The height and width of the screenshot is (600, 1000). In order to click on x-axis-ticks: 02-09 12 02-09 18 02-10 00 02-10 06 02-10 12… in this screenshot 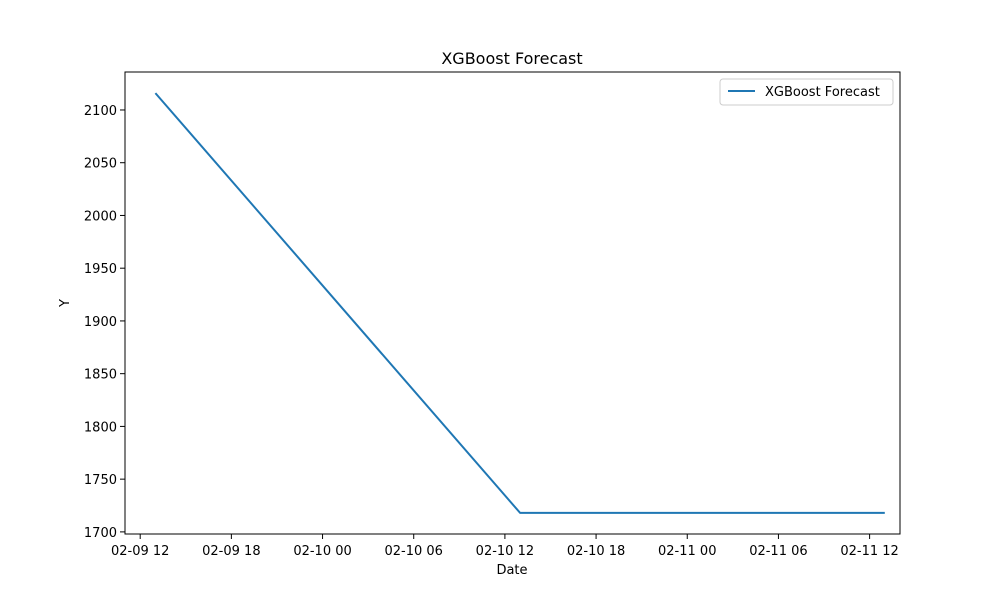, I will do `click(505, 546)`.